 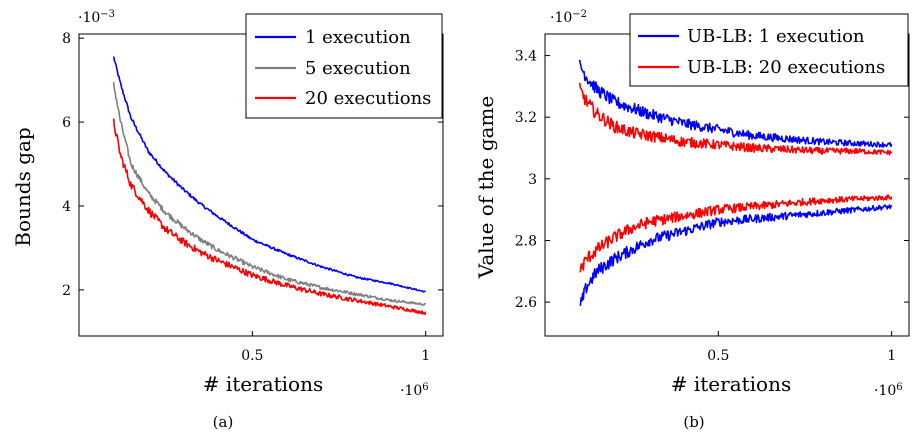 What do you see at coordinates (66, 123) in the screenshot?
I see `panel-a-y-tick-label: 6` at bounding box center [66, 123].